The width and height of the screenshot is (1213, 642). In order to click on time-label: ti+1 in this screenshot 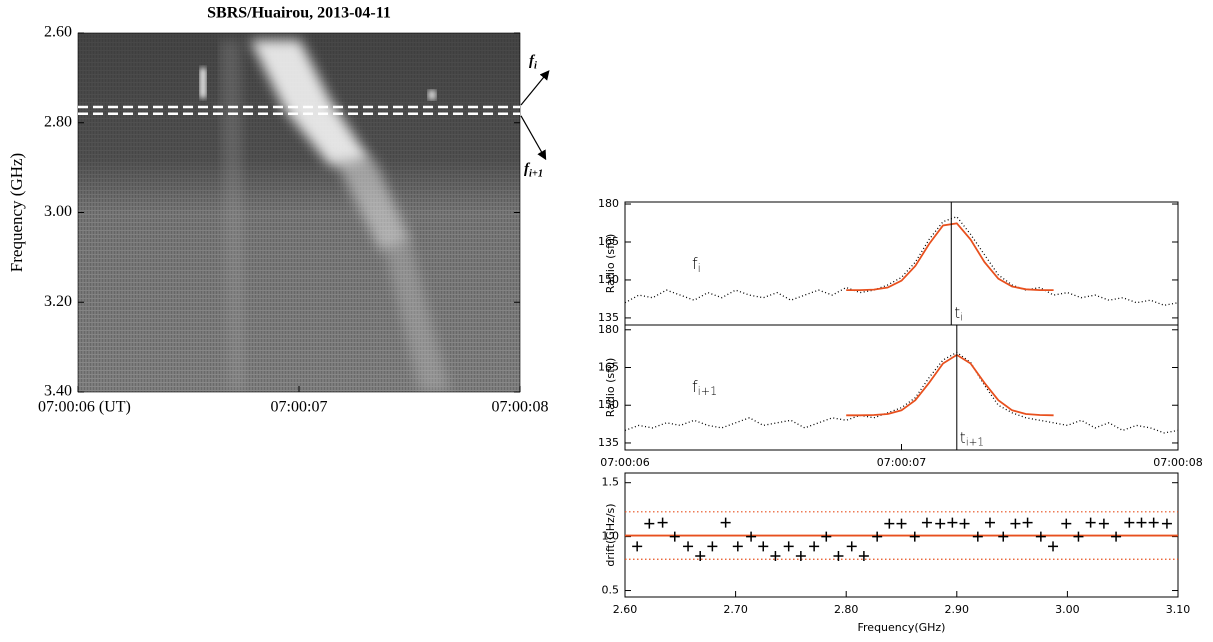, I will do `click(972, 439)`.